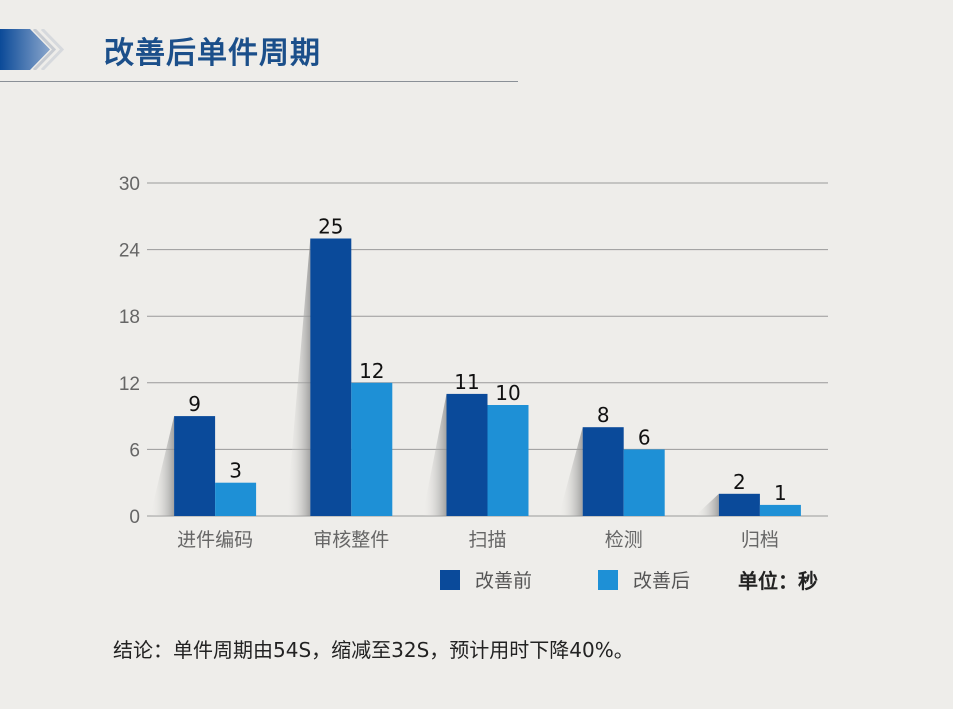 The width and height of the screenshot is (953, 709). Describe the element at coordinates (134, 450) in the screenshot. I see `y-tick-label: 6` at that location.